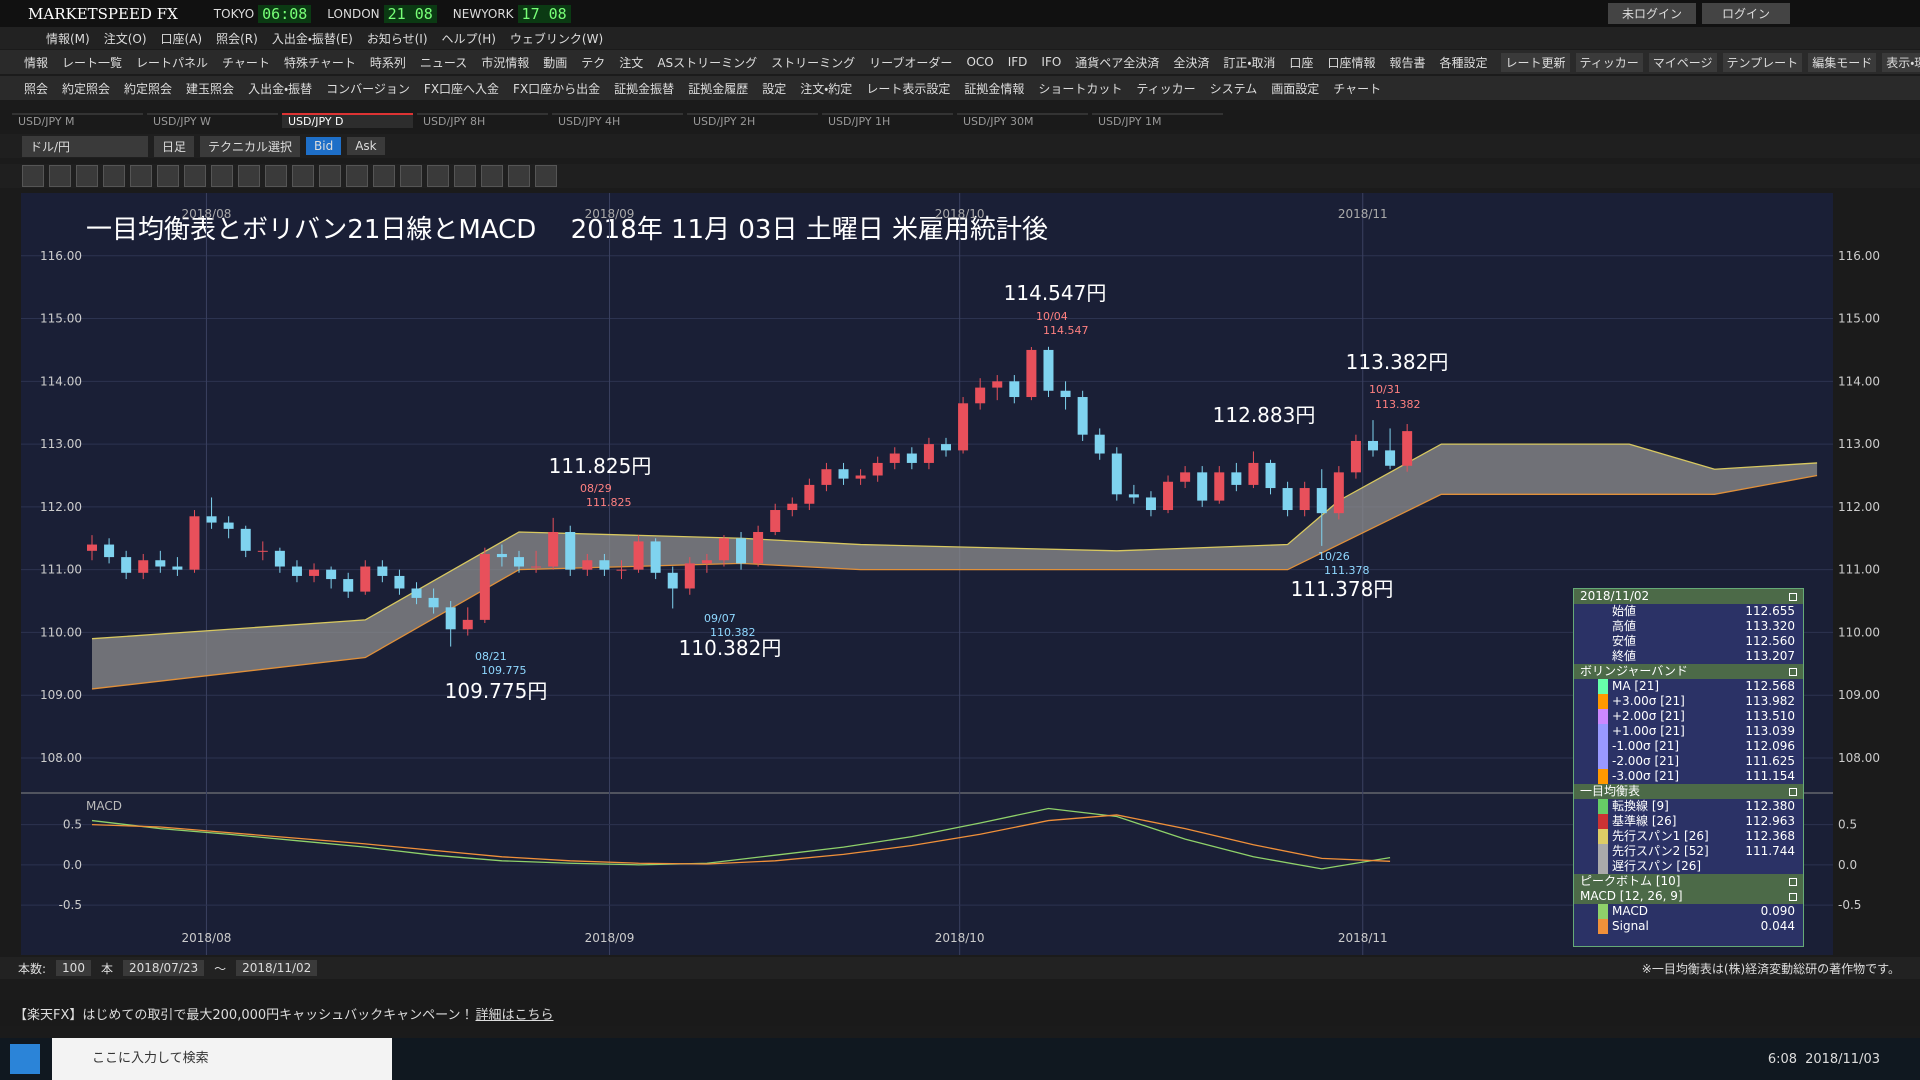 The image size is (1920, 1080). What do you see at coordinates (250, 146) in the screenshot?
I see `chart-control: テクニカル選択` at bounding box center [250, 146].